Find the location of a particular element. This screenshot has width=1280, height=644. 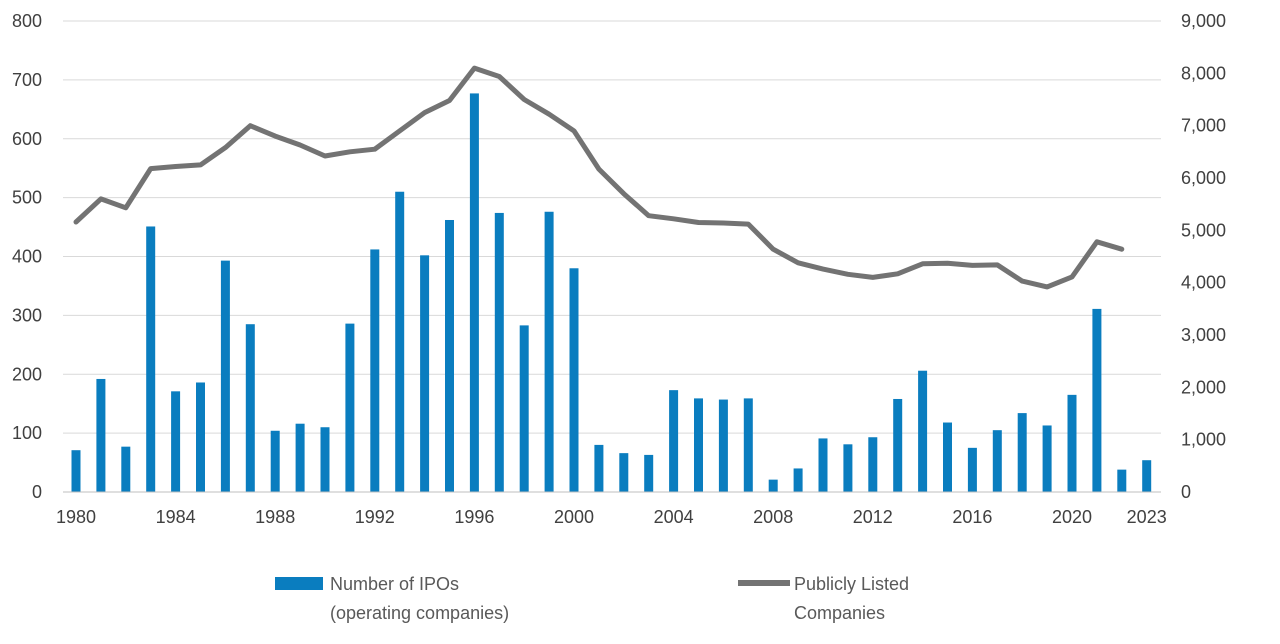

legend-swatch-ipos is located at coordinates (299, 583).